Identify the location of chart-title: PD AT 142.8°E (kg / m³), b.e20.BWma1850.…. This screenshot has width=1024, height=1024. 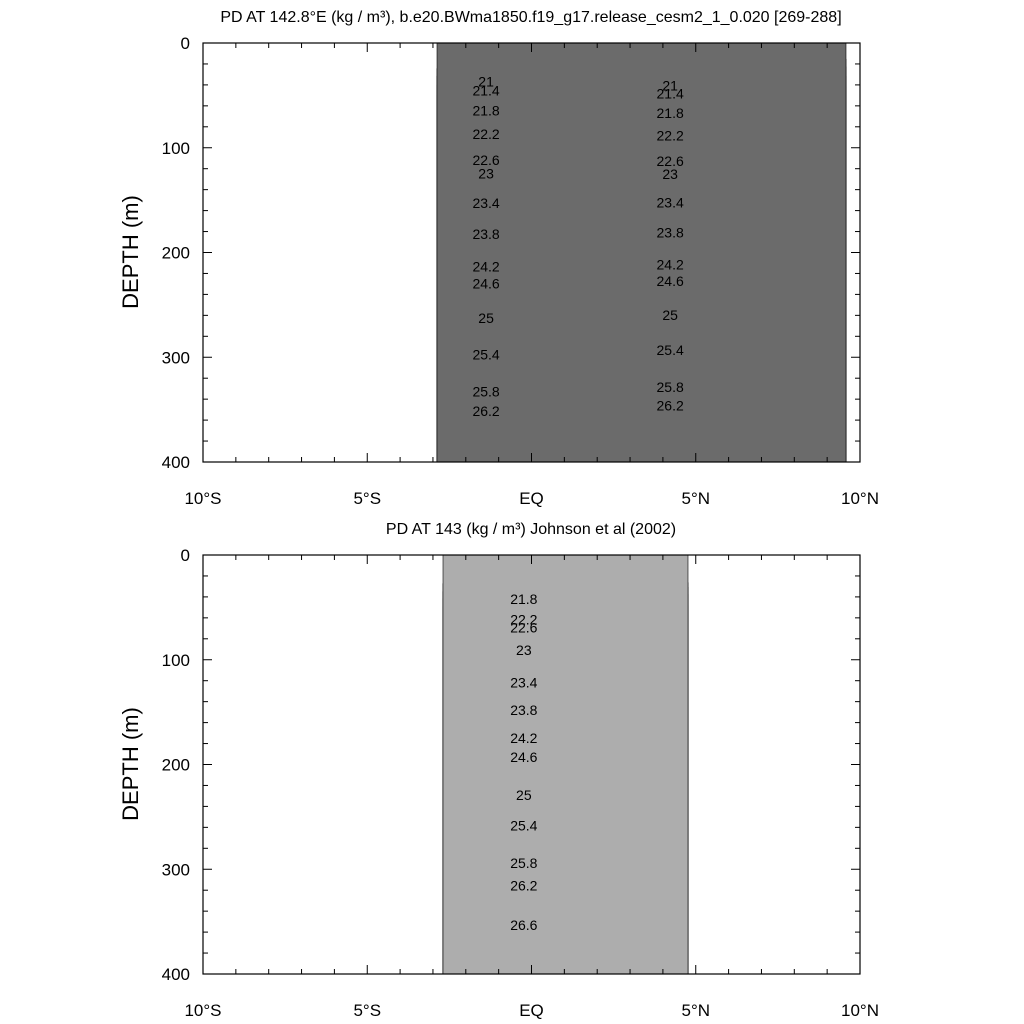
(530, 17).